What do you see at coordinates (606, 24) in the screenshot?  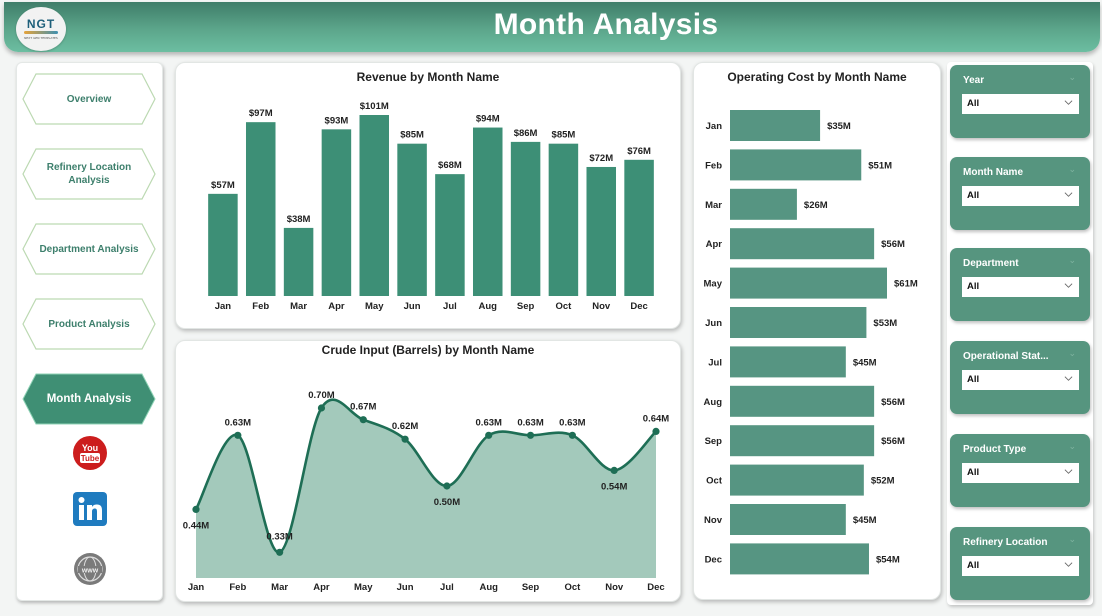 I see `page-title: Month Analysis` at bounding box center [606, 24].